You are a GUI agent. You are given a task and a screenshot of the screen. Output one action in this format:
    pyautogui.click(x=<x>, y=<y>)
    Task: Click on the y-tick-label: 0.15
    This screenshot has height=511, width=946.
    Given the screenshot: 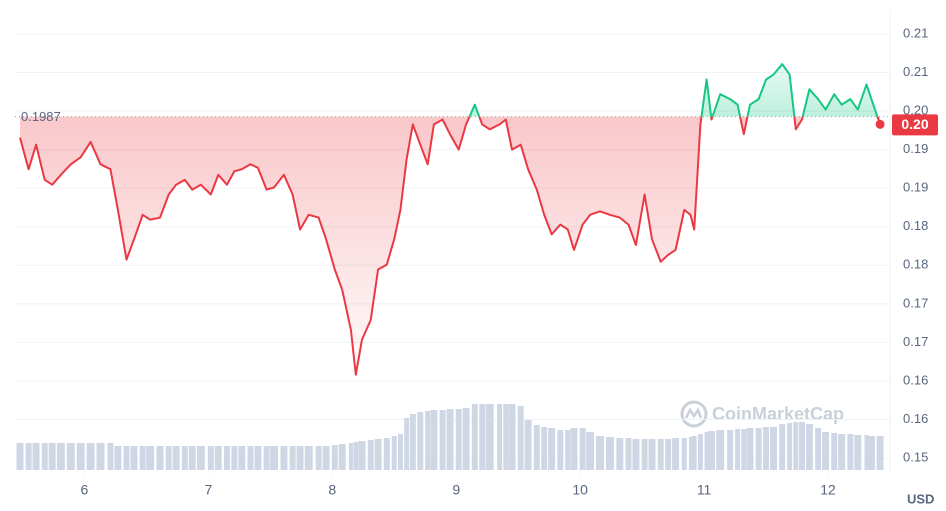 What is the action you would take?
    pyautogui.click(x=915, y=457)
    